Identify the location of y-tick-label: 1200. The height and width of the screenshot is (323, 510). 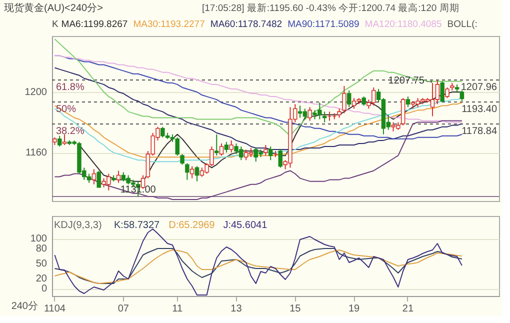
(36, 92).